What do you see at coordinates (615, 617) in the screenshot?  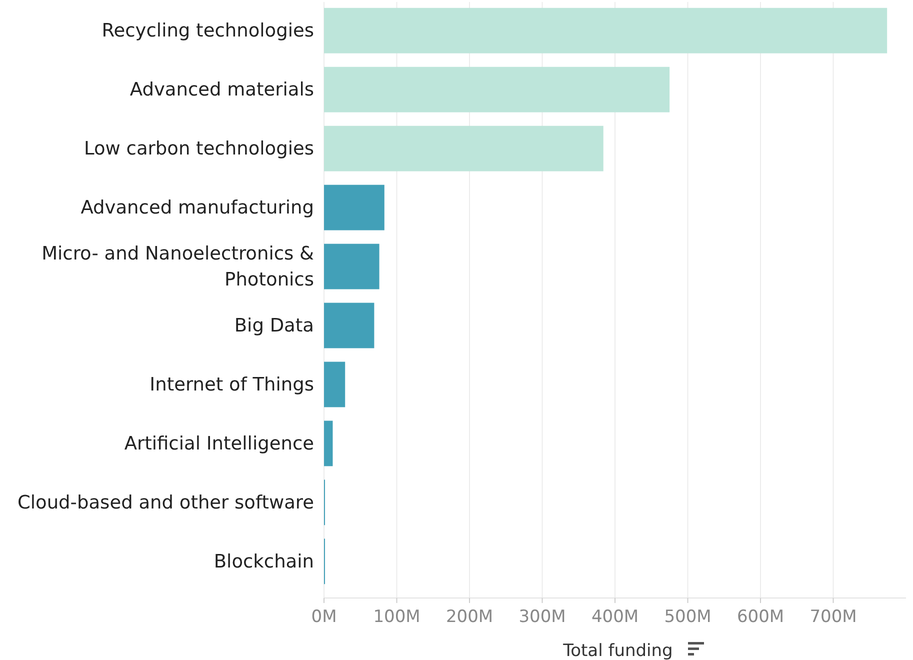 I see `x-tick-label: 400M` at bounding box center [615, 617].